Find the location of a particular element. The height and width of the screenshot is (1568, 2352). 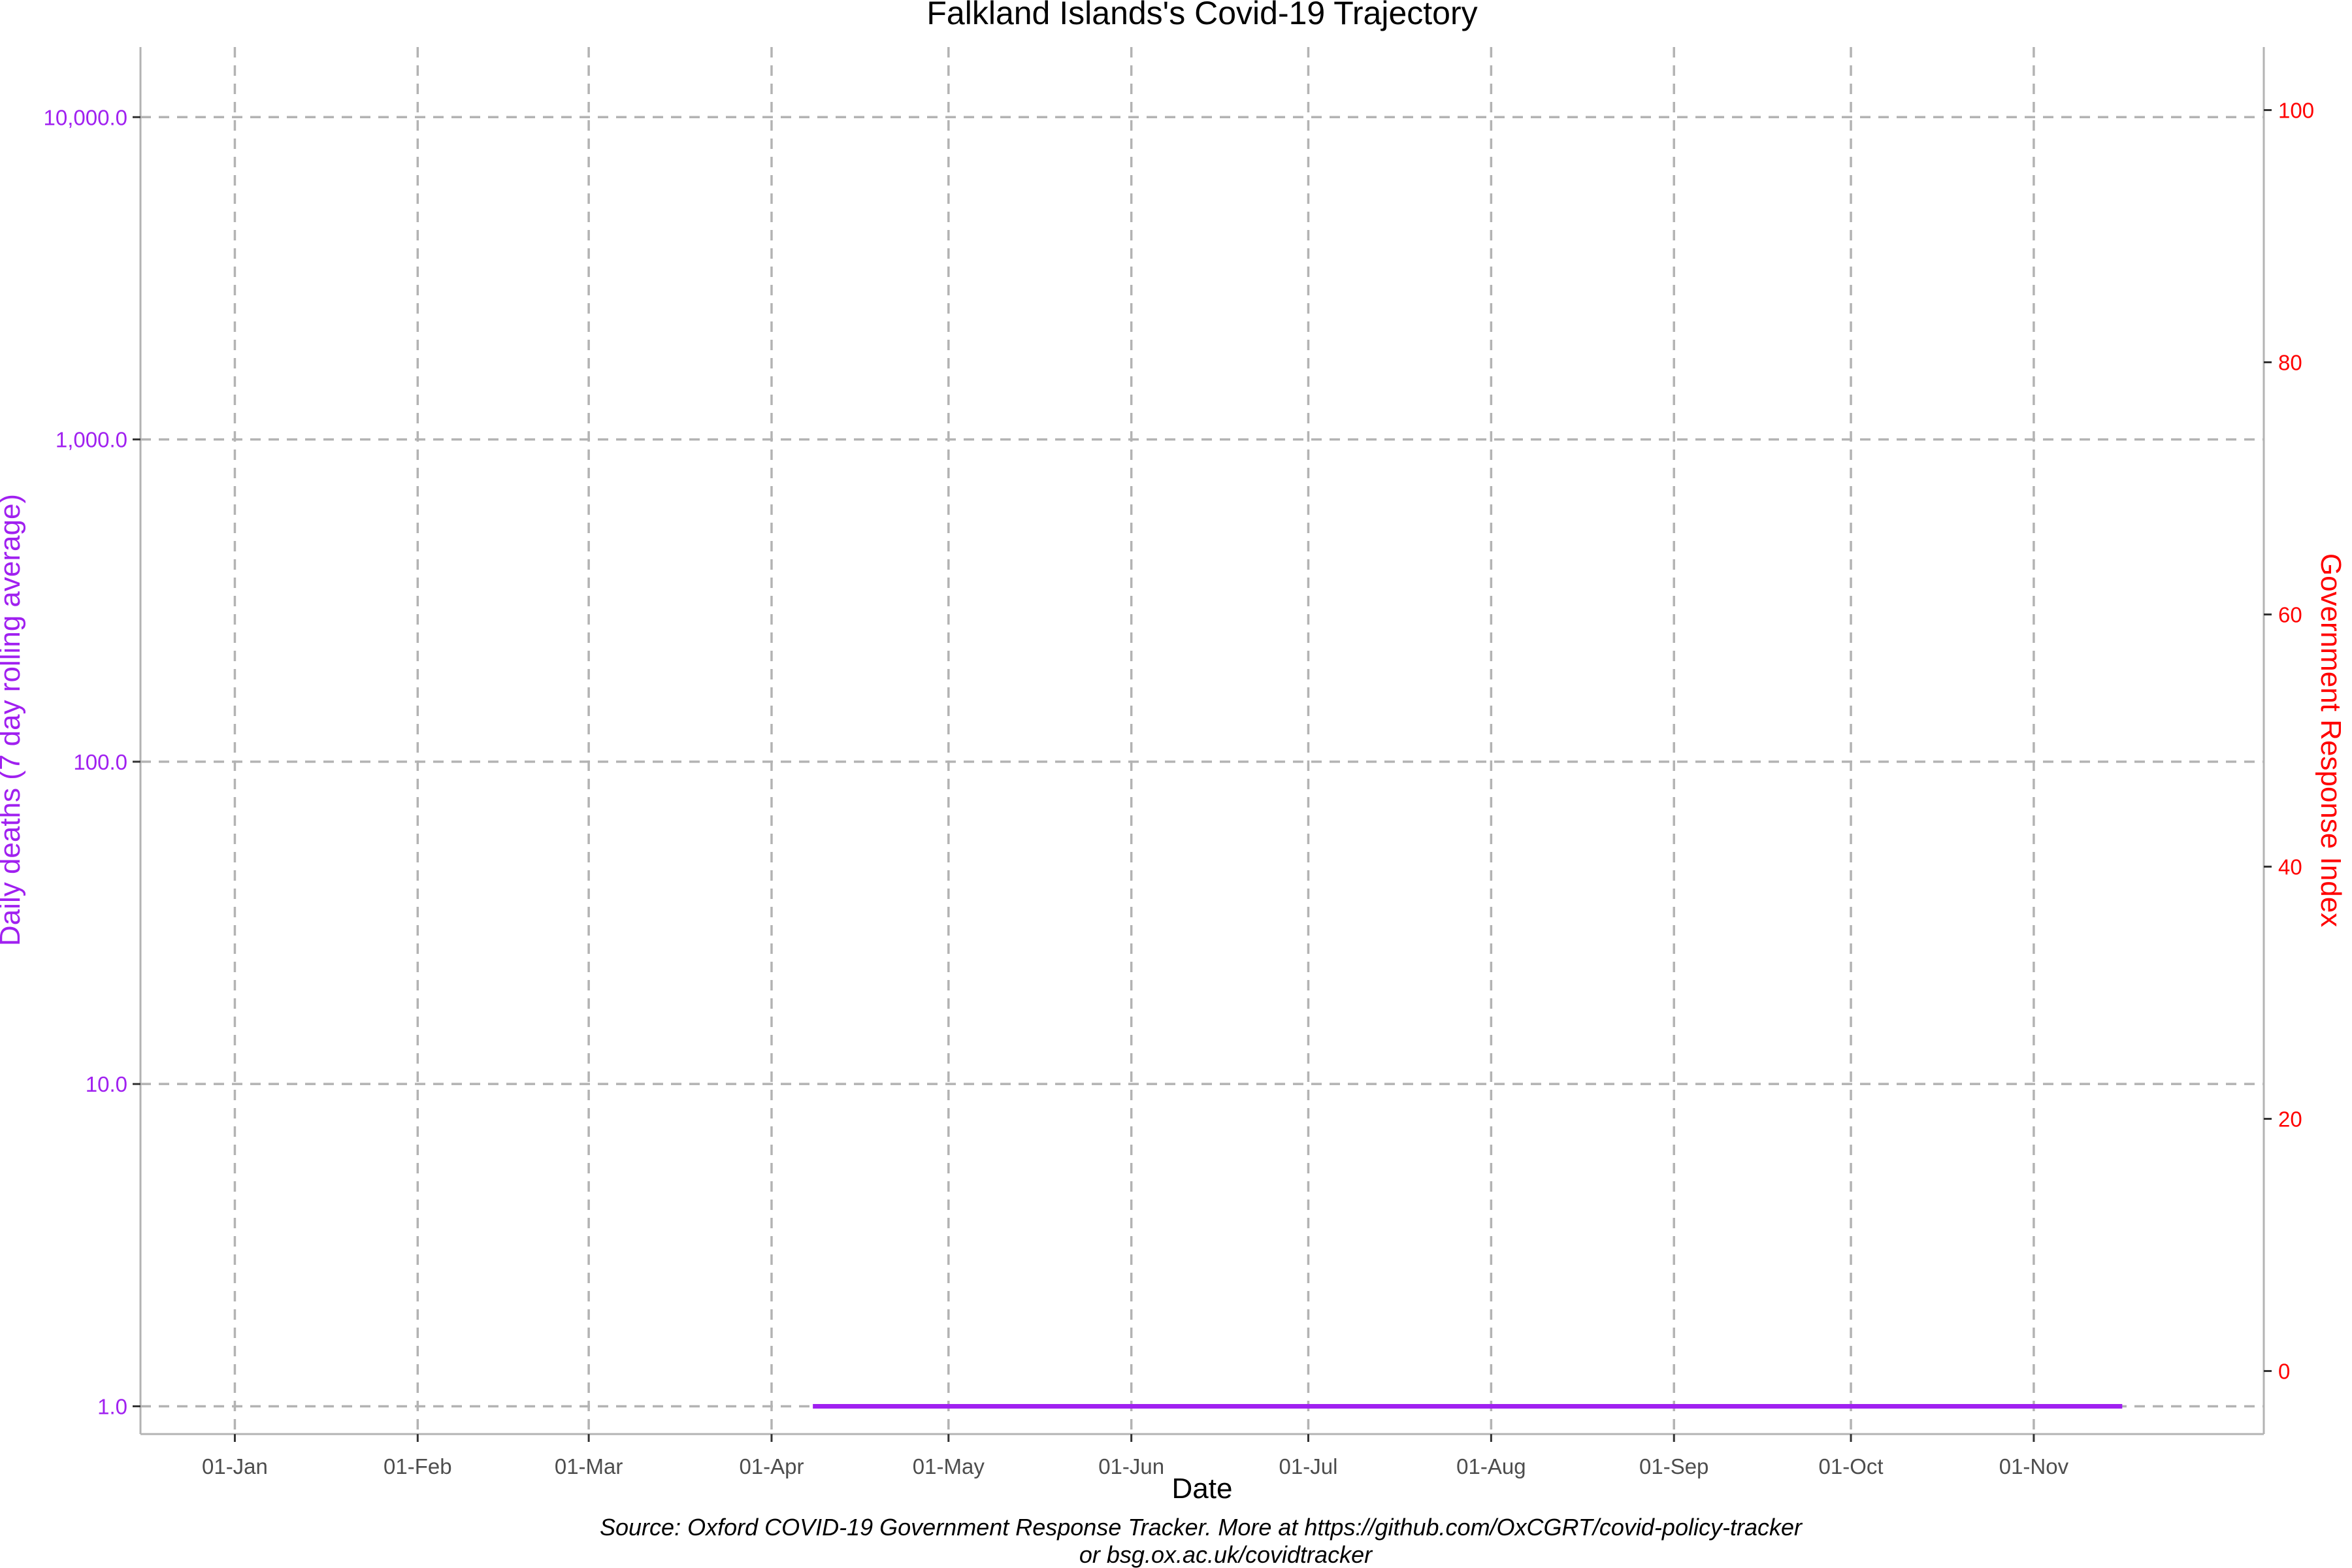

x-axis-title: Date is located at coordinates (1202, 1489).